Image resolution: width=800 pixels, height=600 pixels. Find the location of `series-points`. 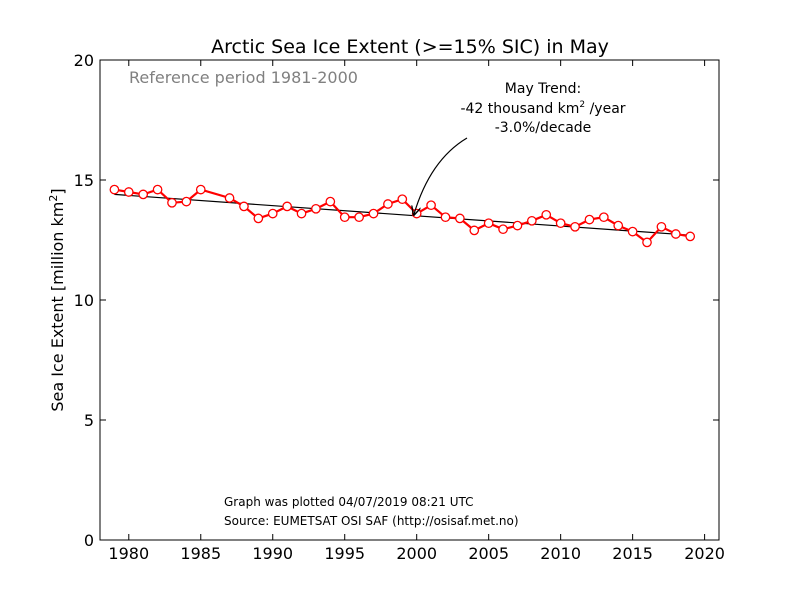

series-points is located at coordinates (402, 216).